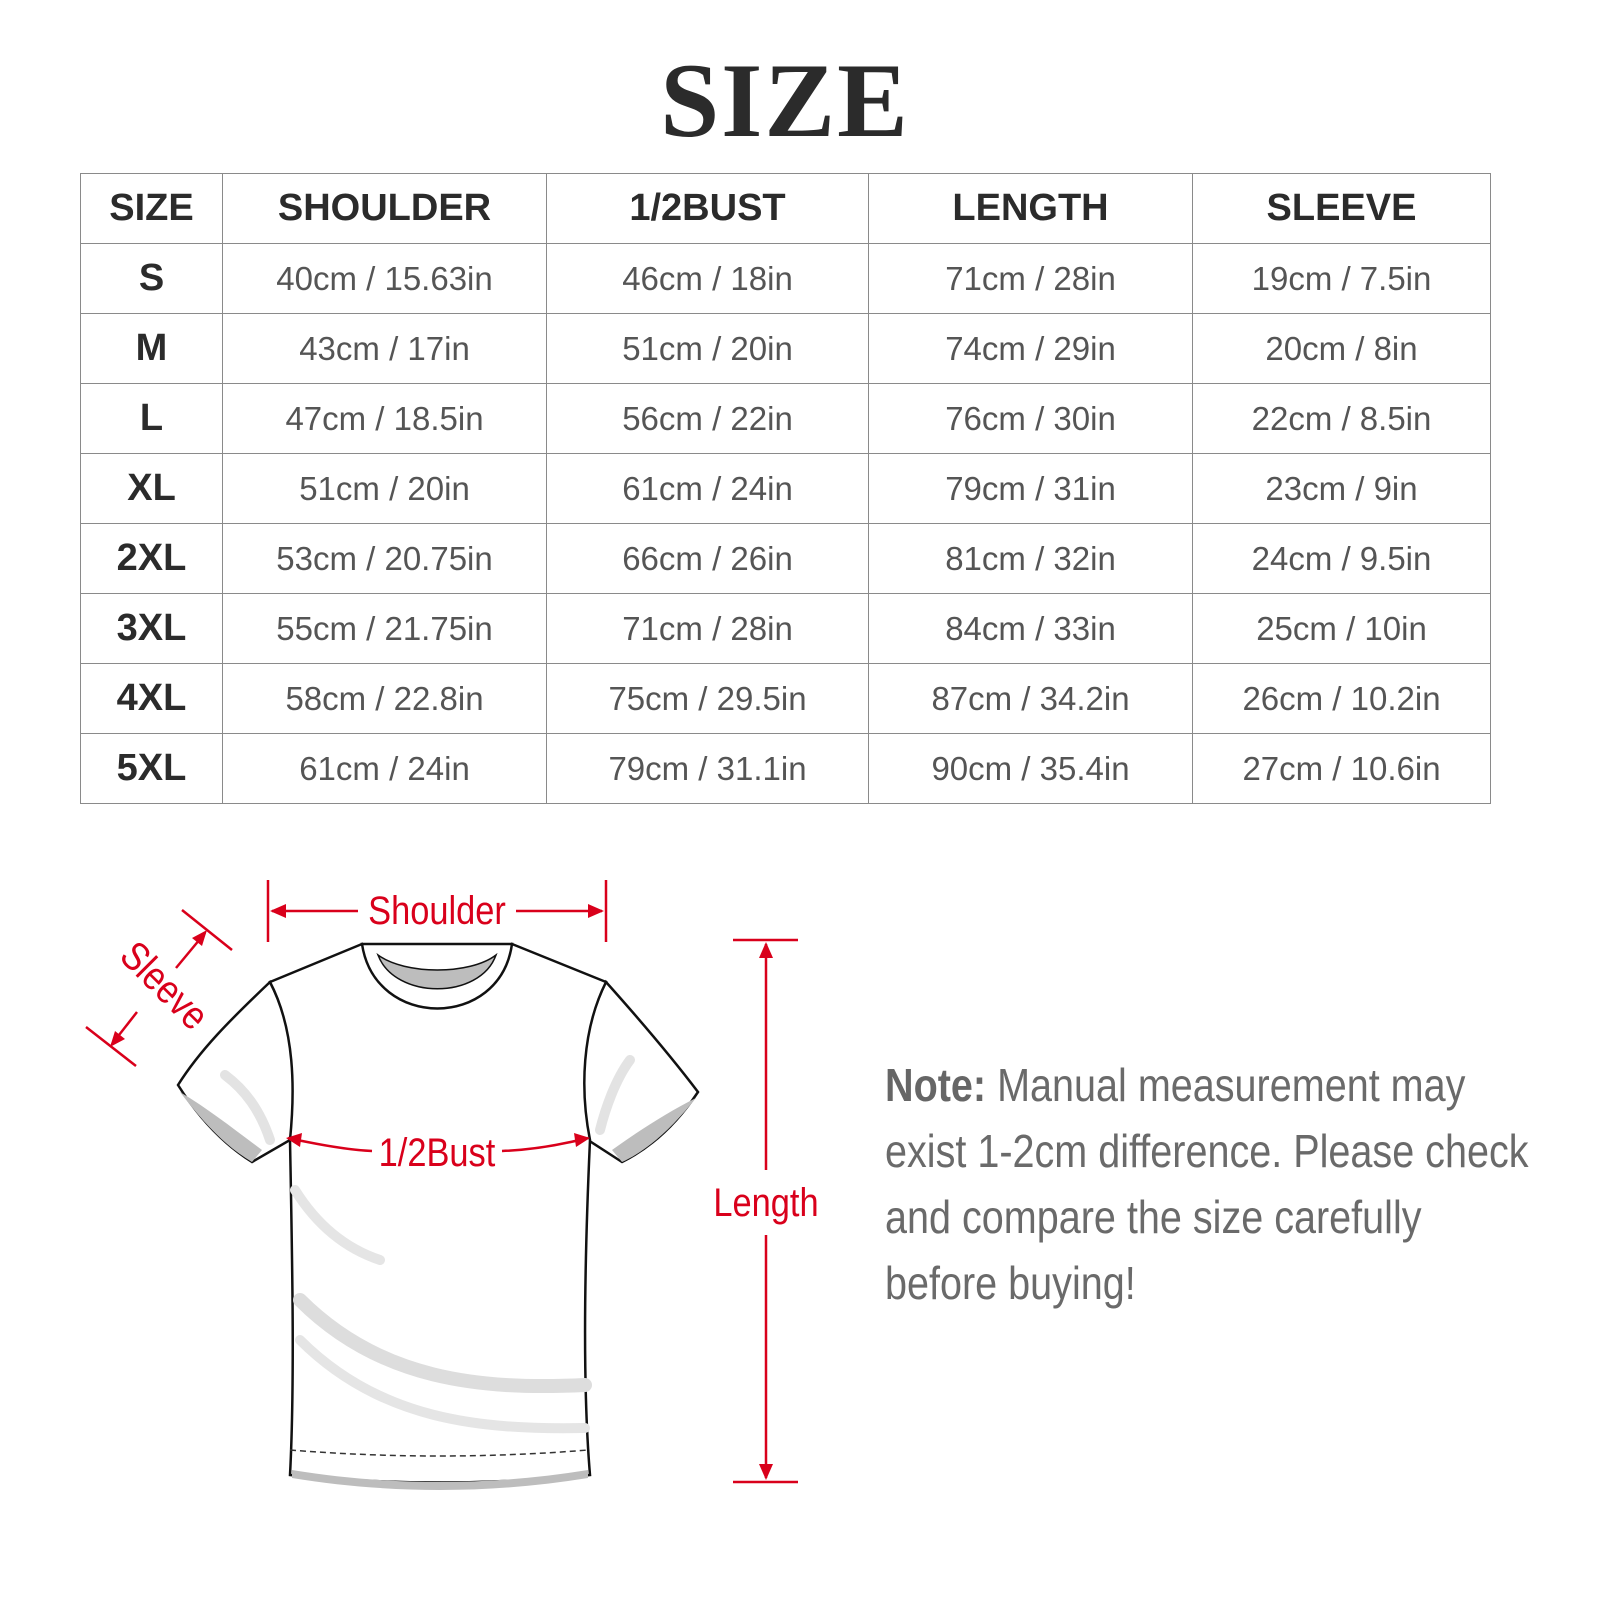  What do you see at coordinates (1341, 698) in the screenshot?
I see `cell-sleeve: 26cm / 10.2in` at bounding box center [1341, 698].